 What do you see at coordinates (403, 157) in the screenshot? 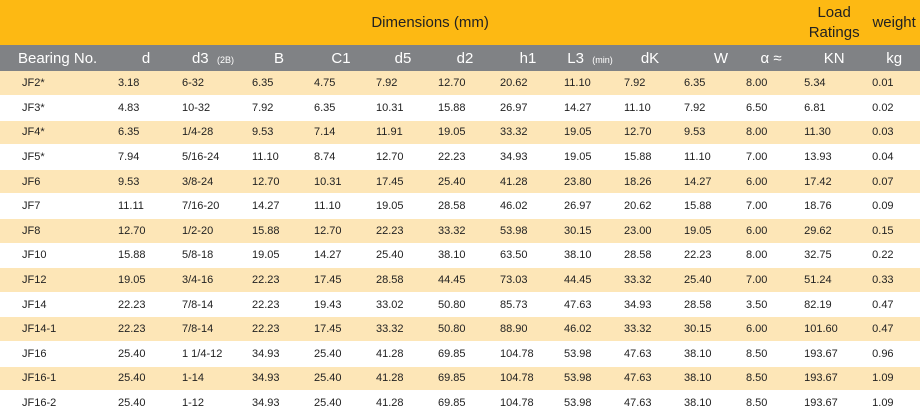
I see `table-cell-d5: 12.70` at bounding box center [403, 157].